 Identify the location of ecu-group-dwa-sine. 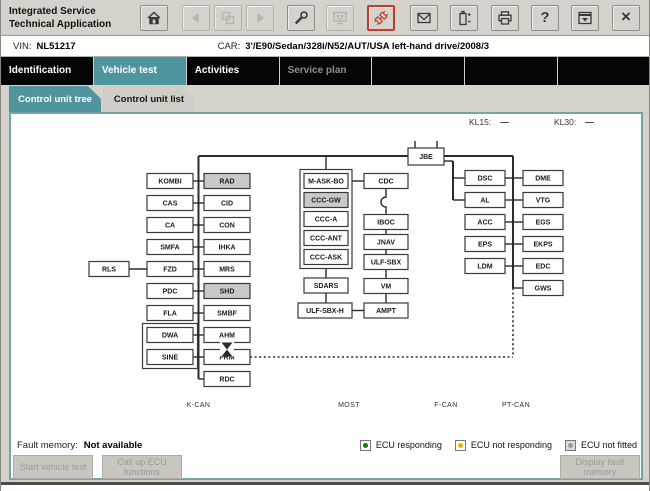
(170, 346).